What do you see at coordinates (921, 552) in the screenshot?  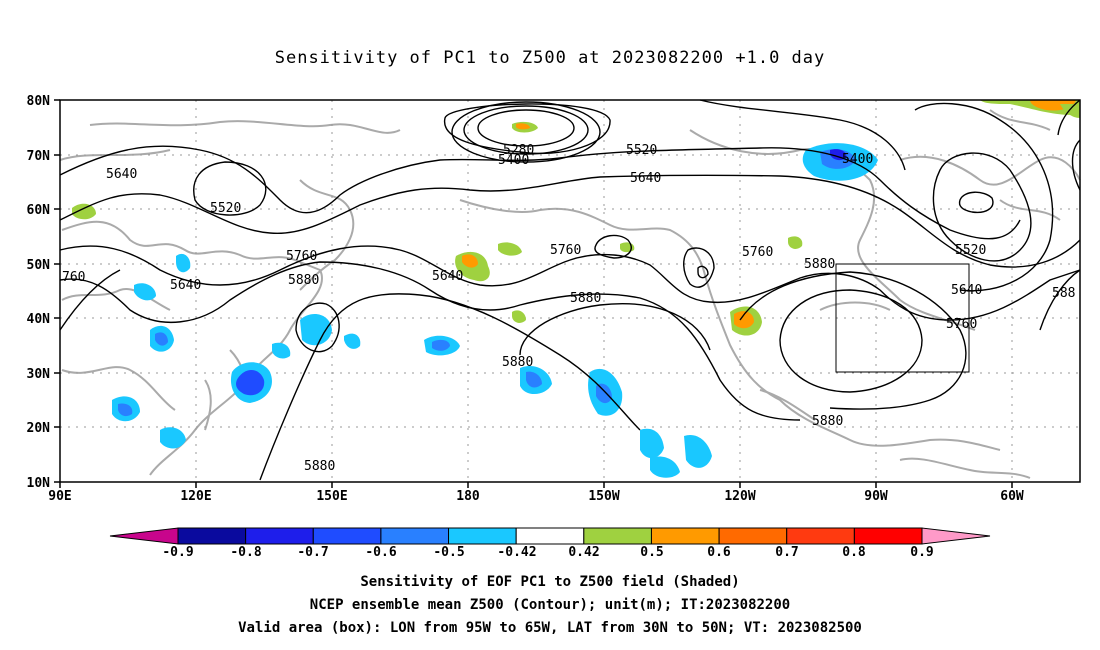 I see `colorbar-label: 0.9` at bounding box center [921, 552].